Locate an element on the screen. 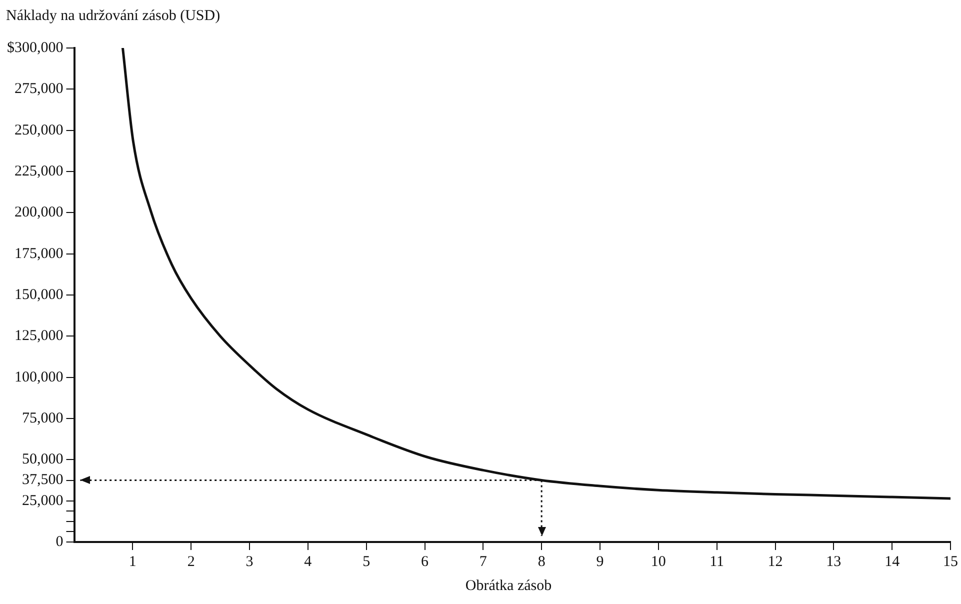  x-tick-label: 13 is located at coordinates (834, 562).